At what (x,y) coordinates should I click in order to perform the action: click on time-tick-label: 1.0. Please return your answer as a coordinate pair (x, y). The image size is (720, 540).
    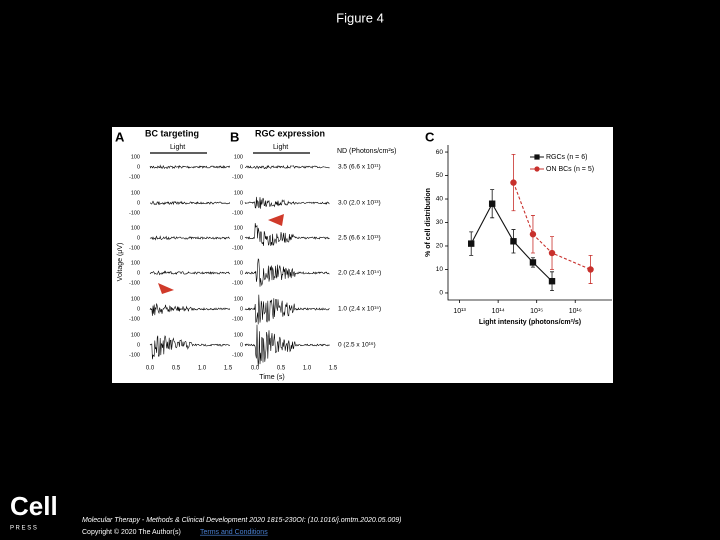
    Looking at the image, I should click on (202, 369).